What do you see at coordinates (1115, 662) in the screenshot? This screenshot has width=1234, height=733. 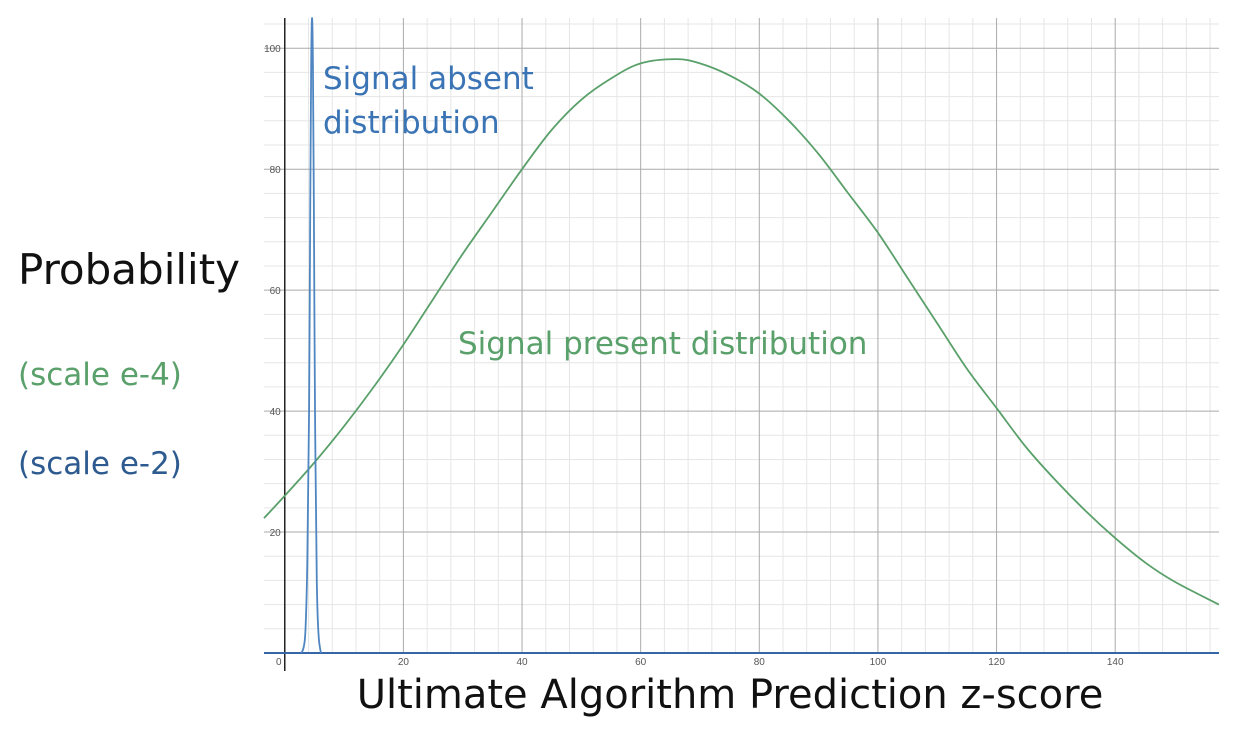 I see `x-tick-label: 140` at bounding box center [1115, 662].